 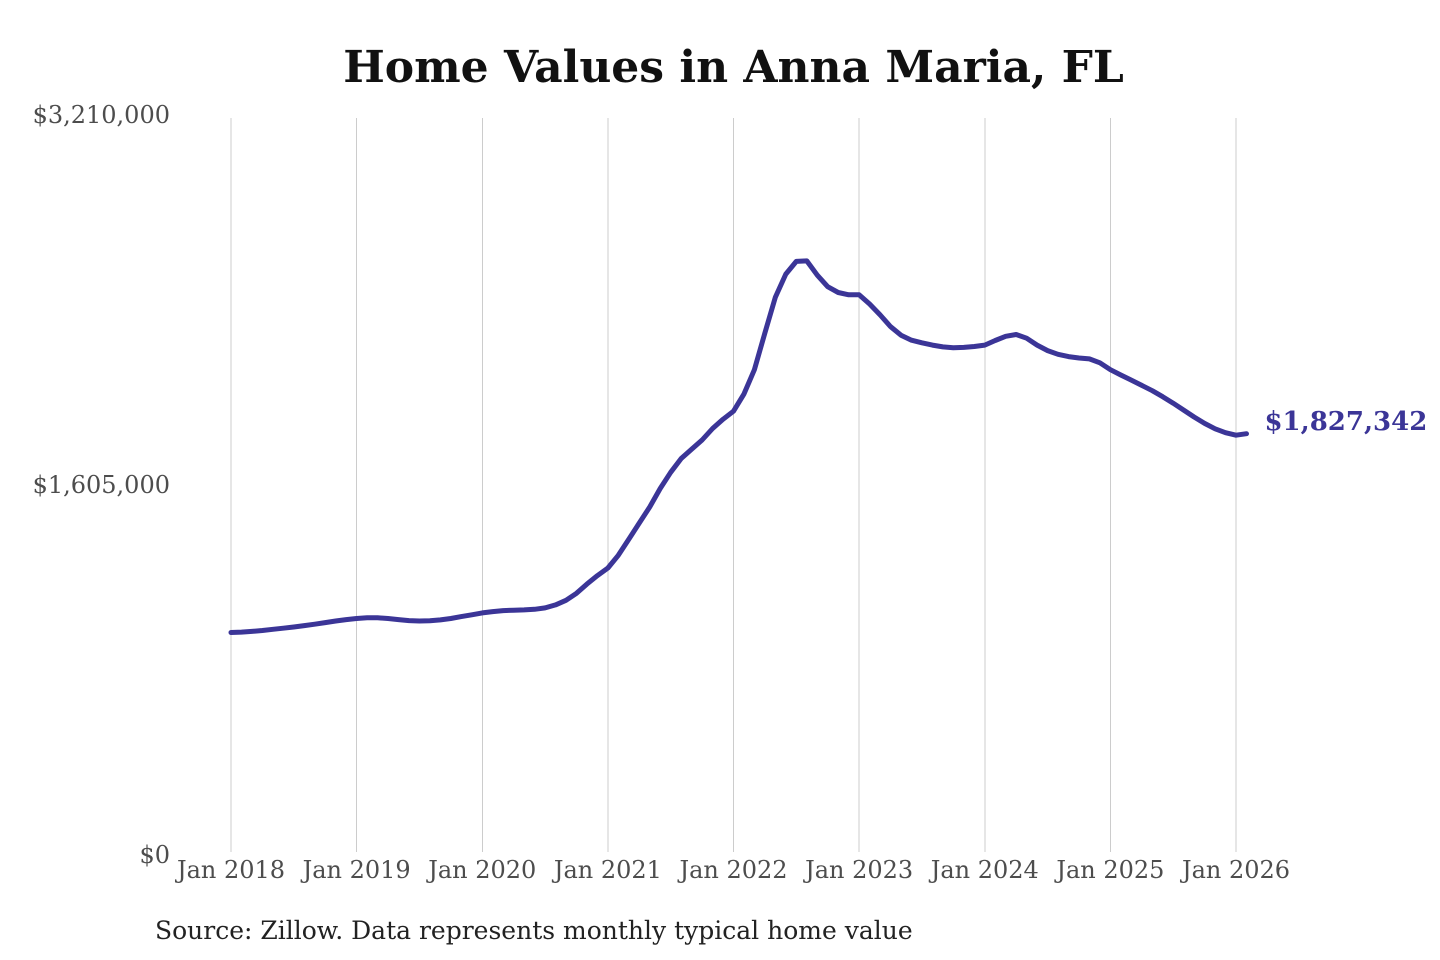 What do you see at coordinates (733, 67) in the screenshot?
I see `chart-title: Home Values in Anna Maria, FL` at bounding box center [733, 67].